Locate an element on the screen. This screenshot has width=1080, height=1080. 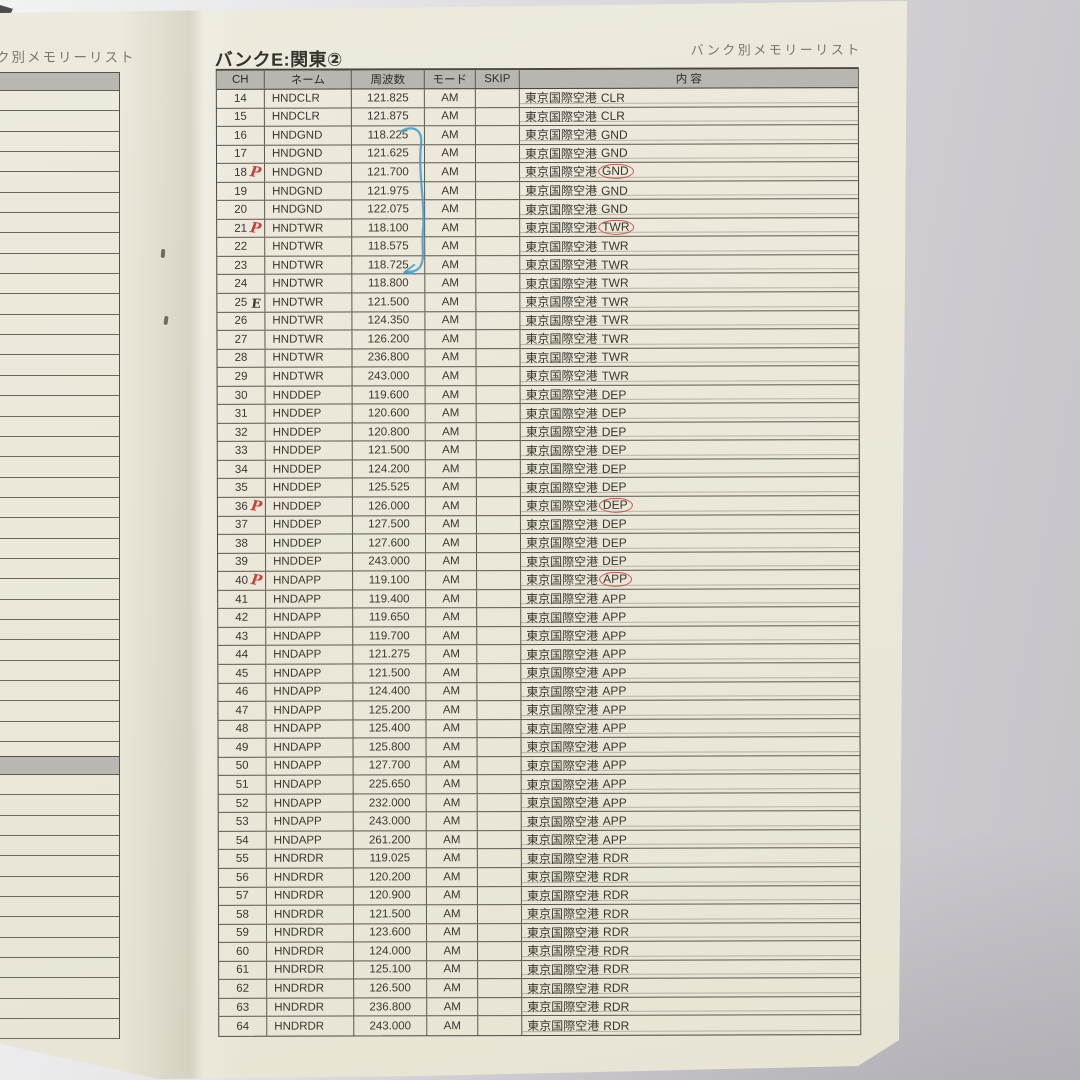
table-row: 26 HNDTWR 124.350 AM 東京国際空港 TWR is located at coordinates (538, 320).